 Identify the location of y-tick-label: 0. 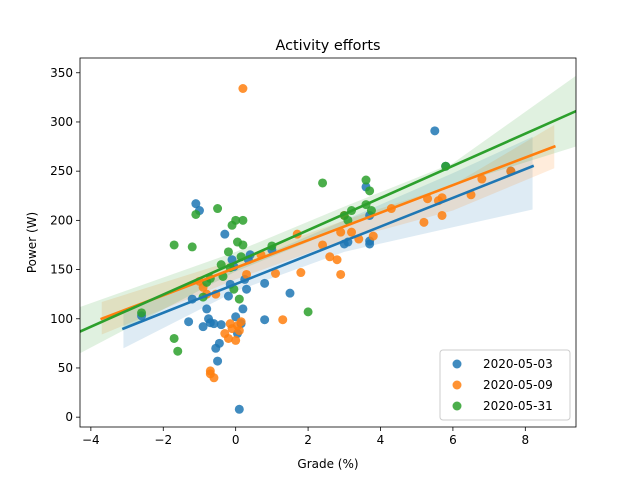
(69, 417).